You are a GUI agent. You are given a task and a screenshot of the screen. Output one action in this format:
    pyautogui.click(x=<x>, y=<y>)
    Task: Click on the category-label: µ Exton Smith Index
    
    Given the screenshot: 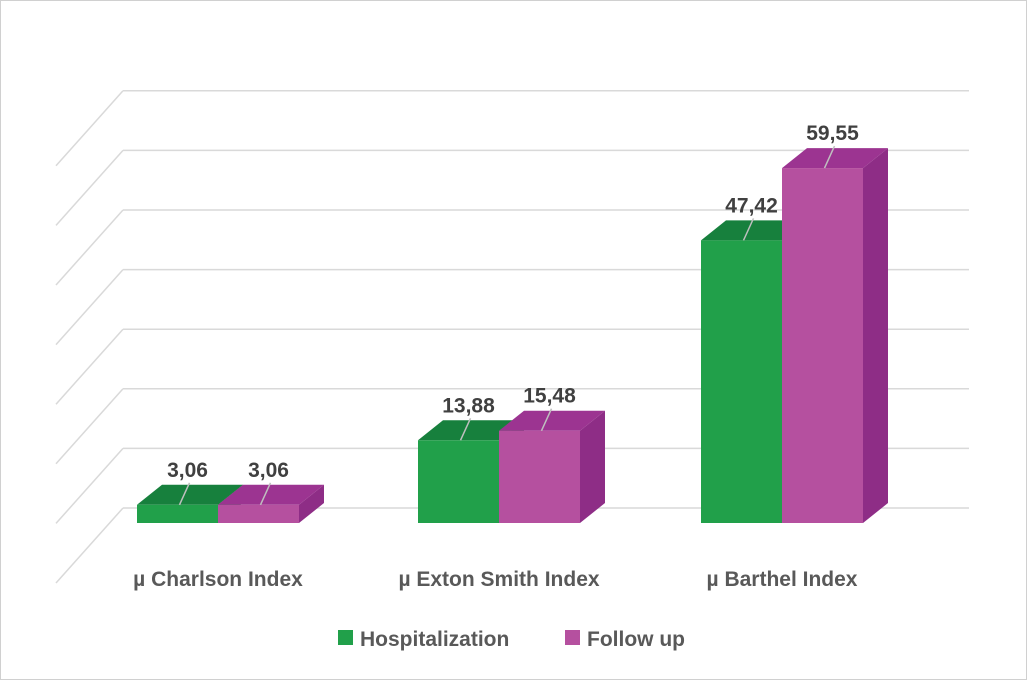 What is the action you would take?
    pyautogui.click(x=498, y=579)
    